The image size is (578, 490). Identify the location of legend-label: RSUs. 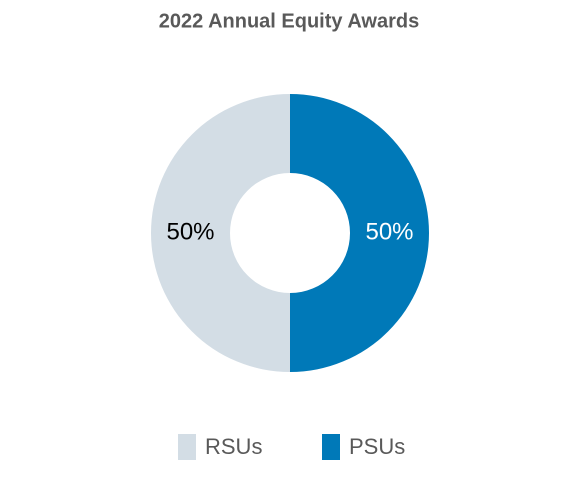
(233, 446).